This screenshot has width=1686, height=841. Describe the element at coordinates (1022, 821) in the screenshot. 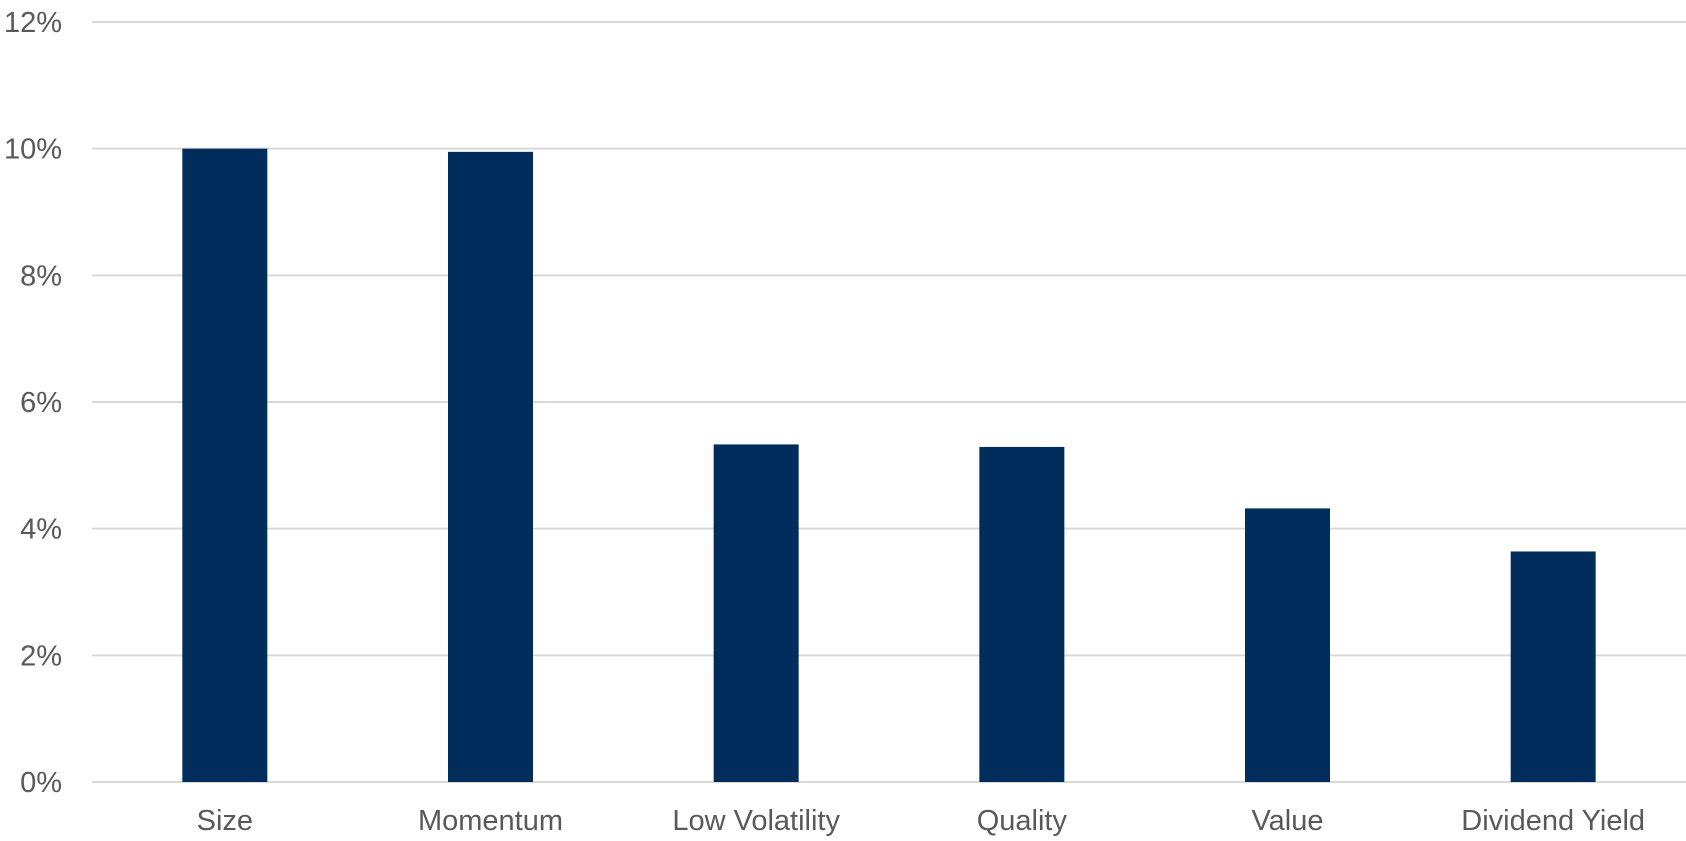

I see `x-tick-label: Quality` at that location.